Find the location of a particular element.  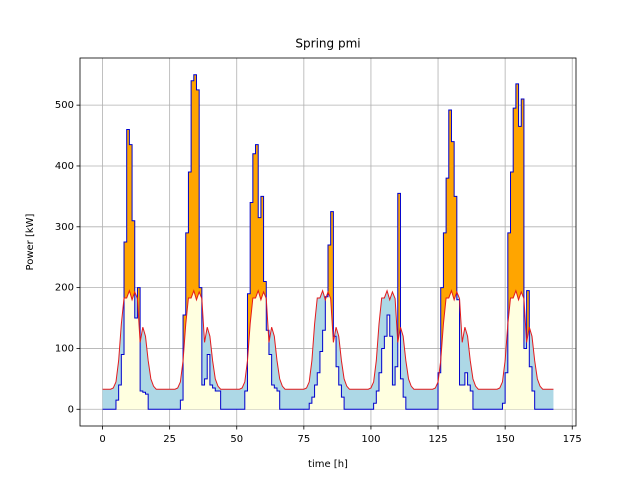

chart-title: Spring pmi is located at coordinates (327, 44).